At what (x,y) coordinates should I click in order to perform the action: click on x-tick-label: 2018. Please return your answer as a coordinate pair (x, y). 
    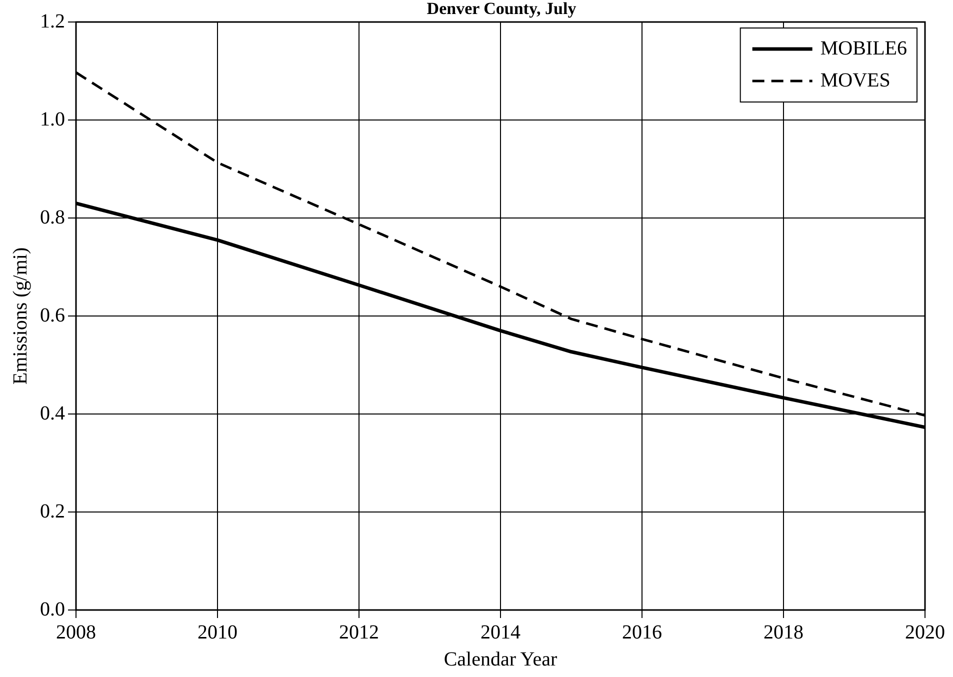
    Looking at the image, I should click on (784, 632).